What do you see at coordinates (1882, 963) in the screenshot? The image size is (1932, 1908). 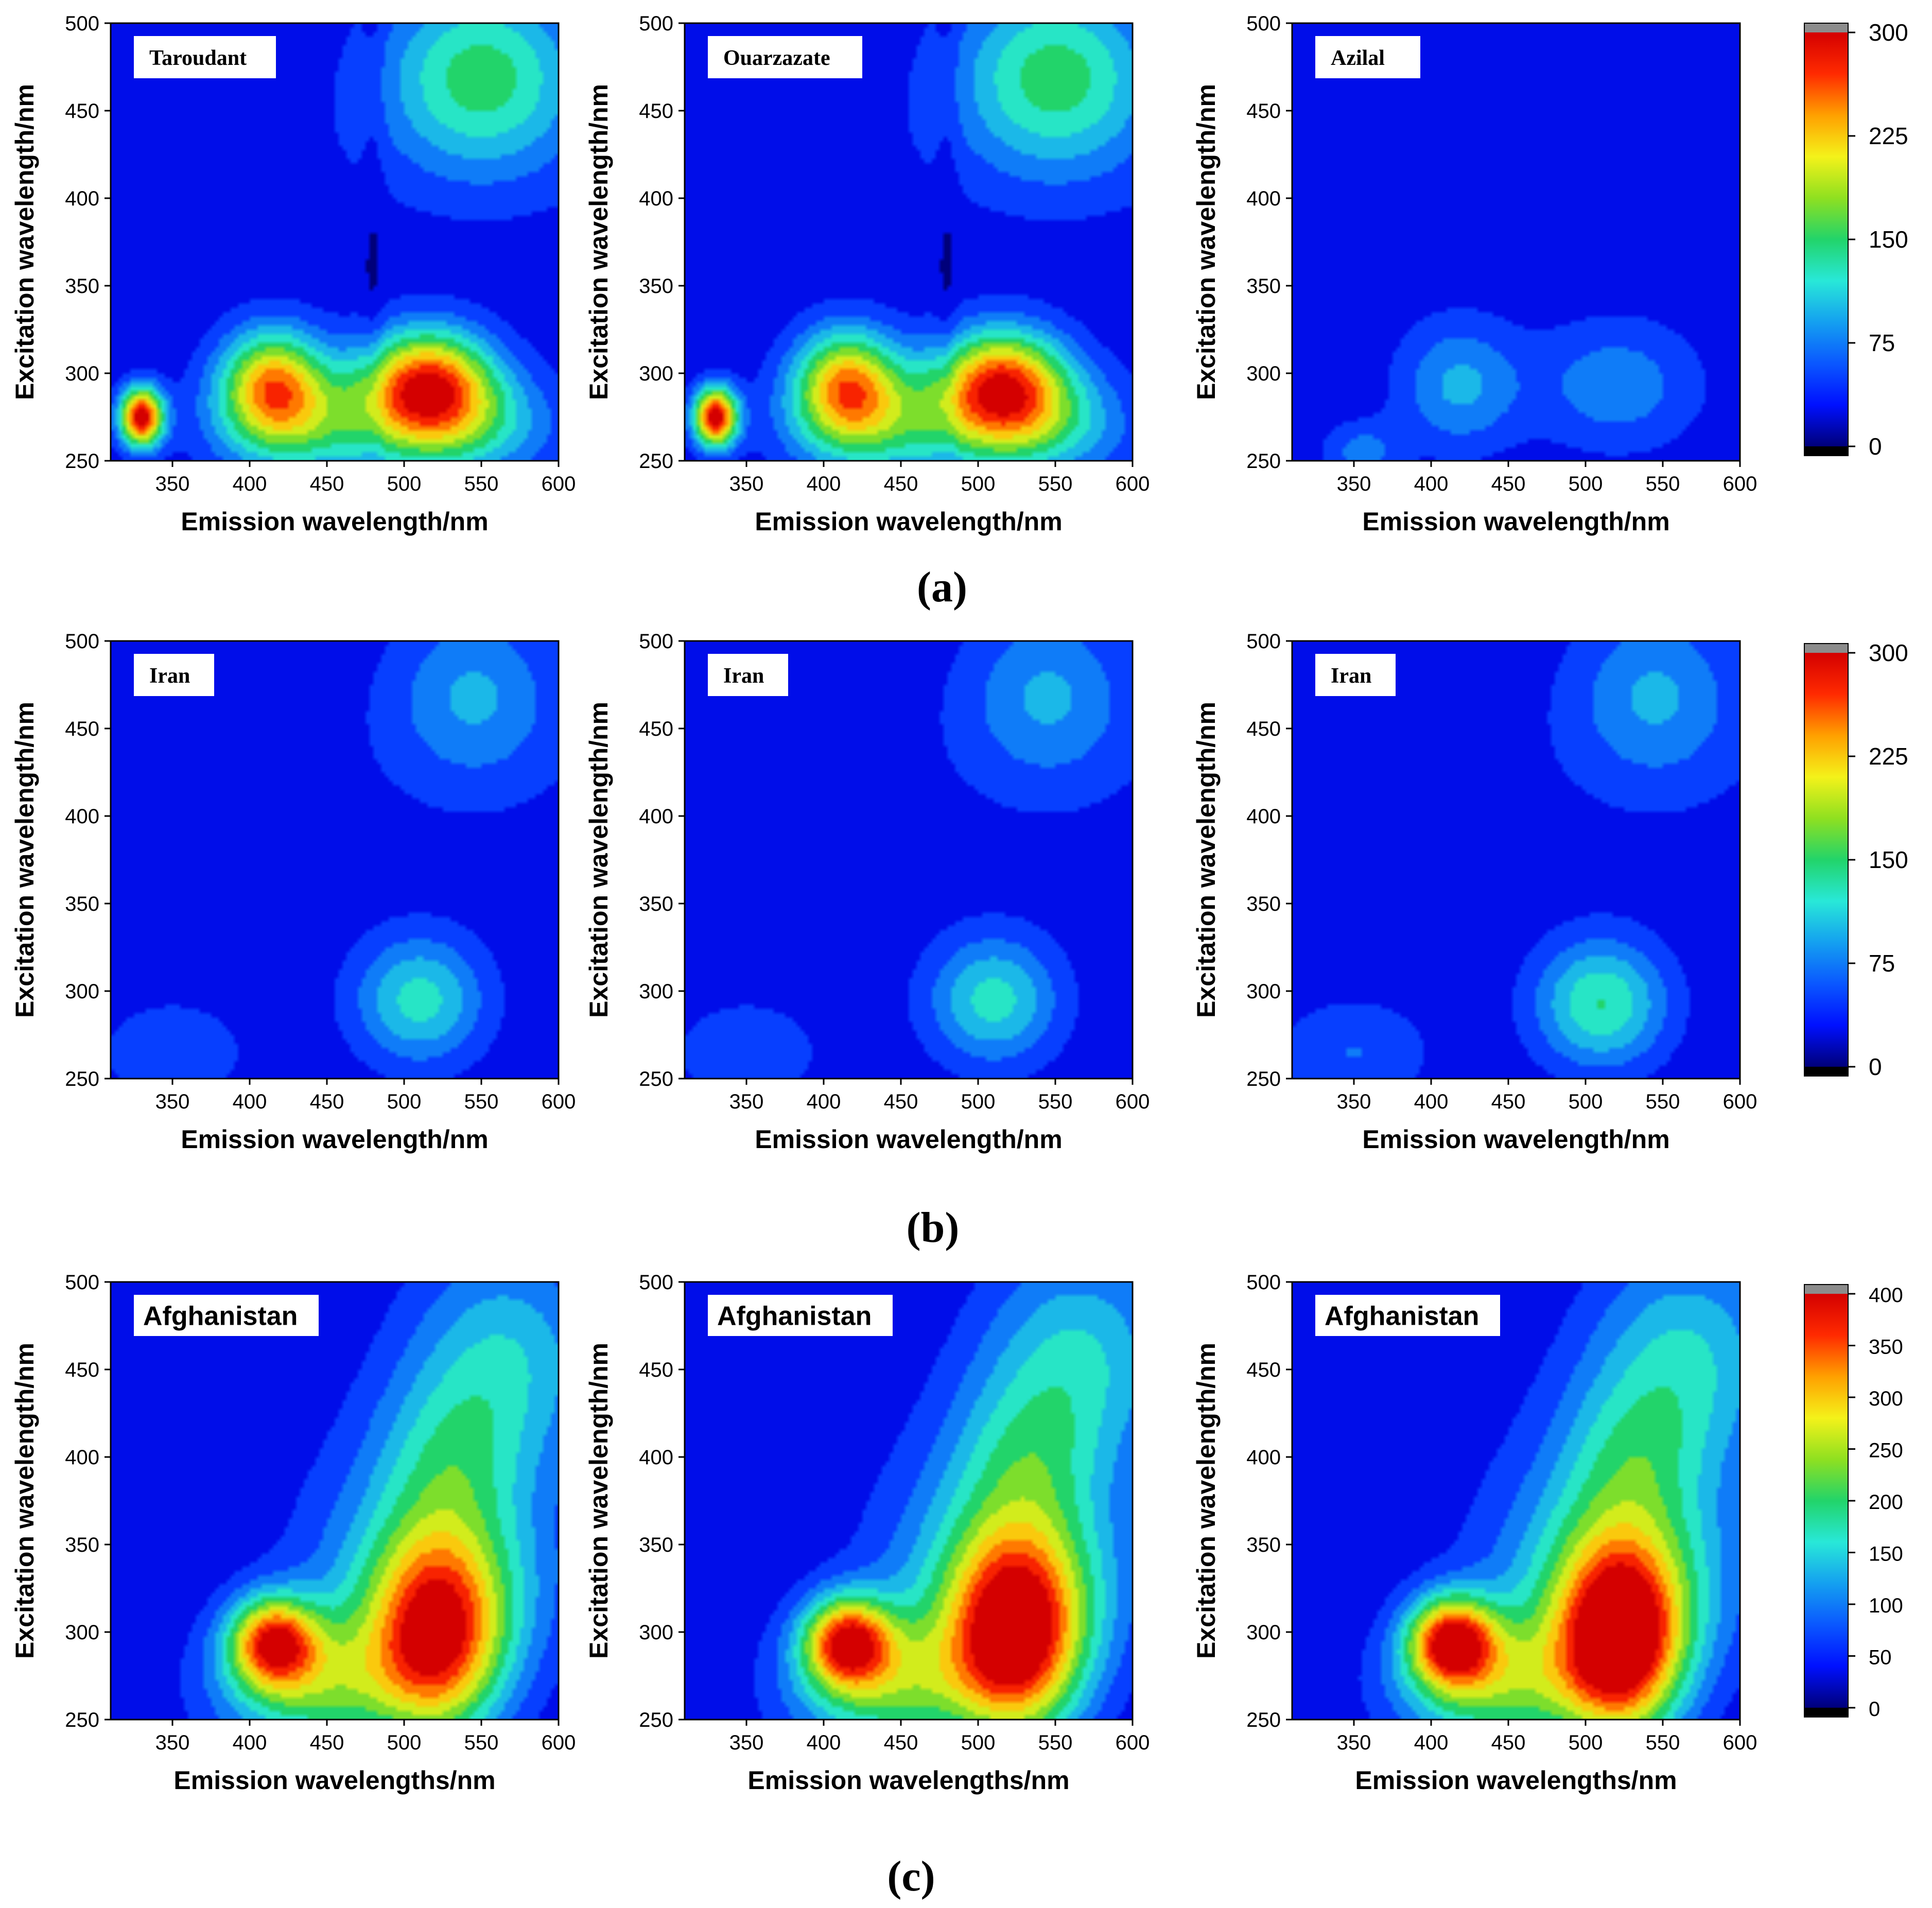 I see `colorbar-tick-label: 75` at bounding box center [1882, 963].